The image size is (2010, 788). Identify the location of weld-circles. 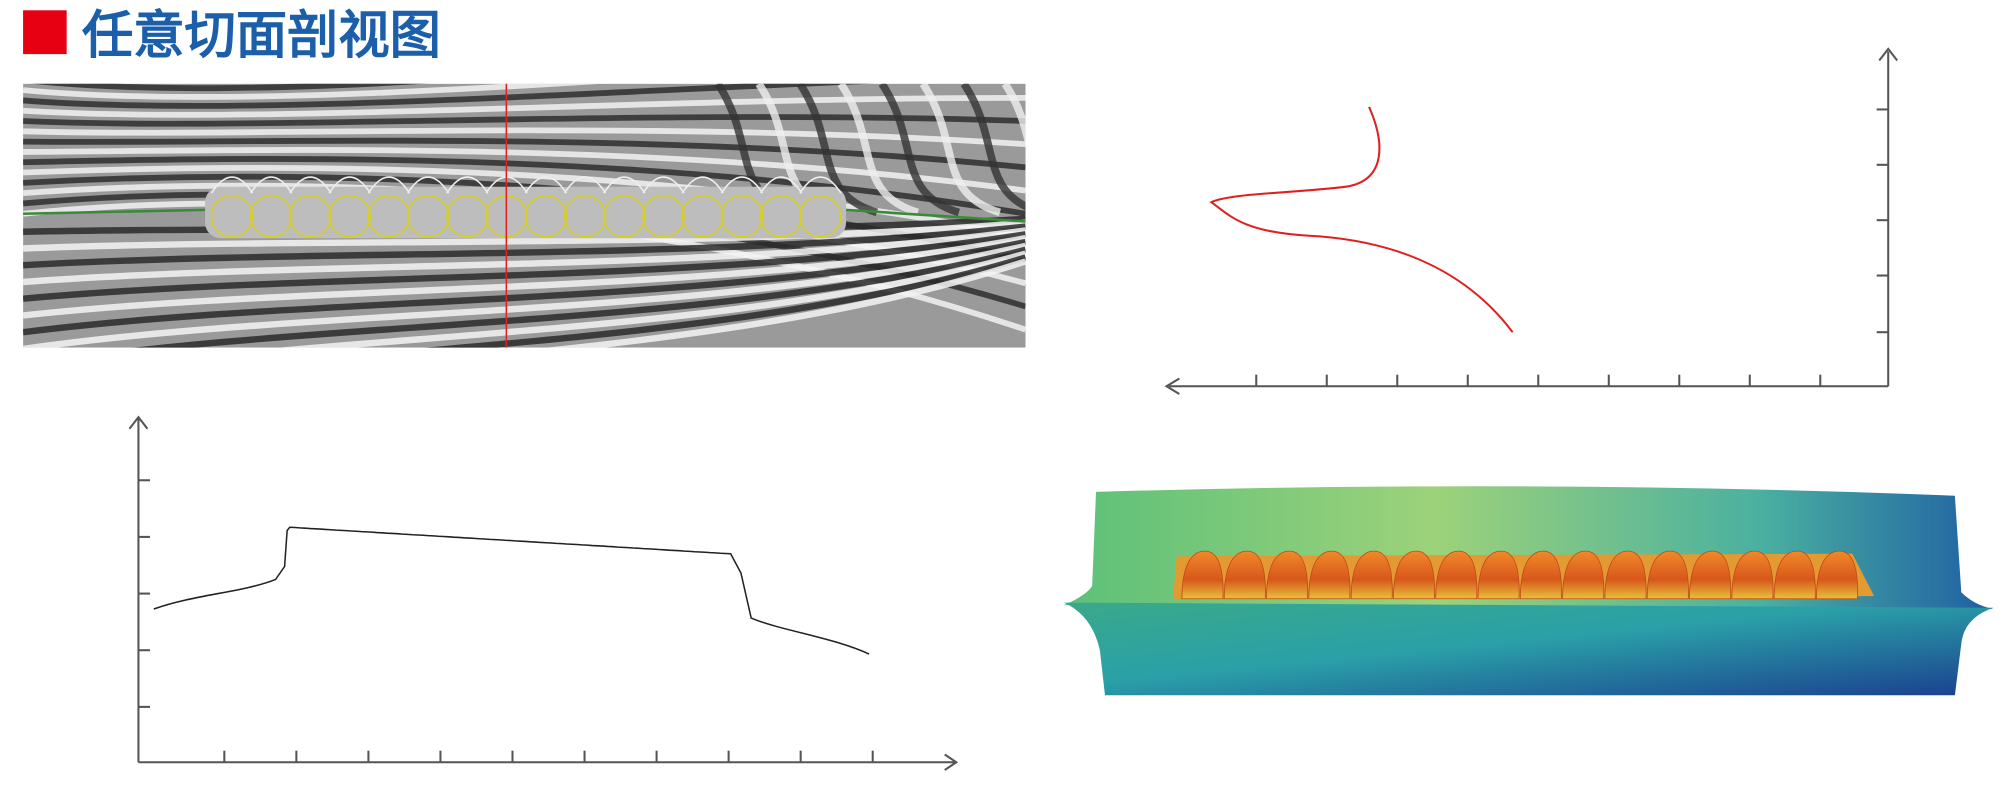
(526, 207).